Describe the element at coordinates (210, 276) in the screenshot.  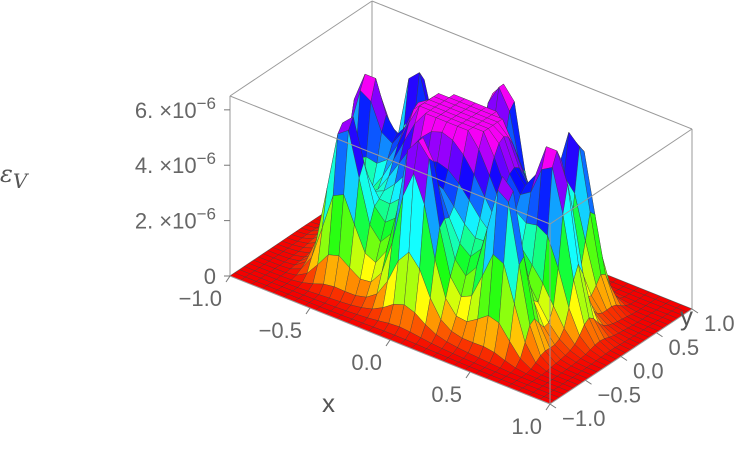
I see `z-tick-label: 0` at that location.